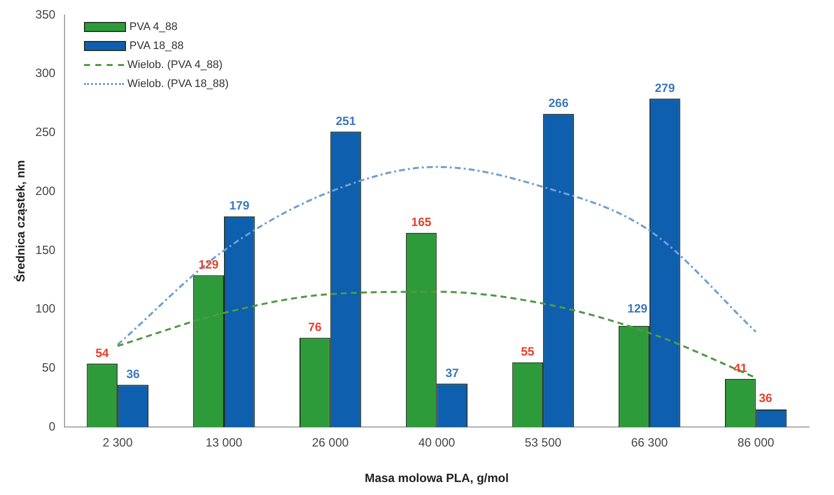  What do you see at coordinates (755, 443) in the screenshot?
I see `x-tick-label: 86 000` at bounding box center [755, 443].